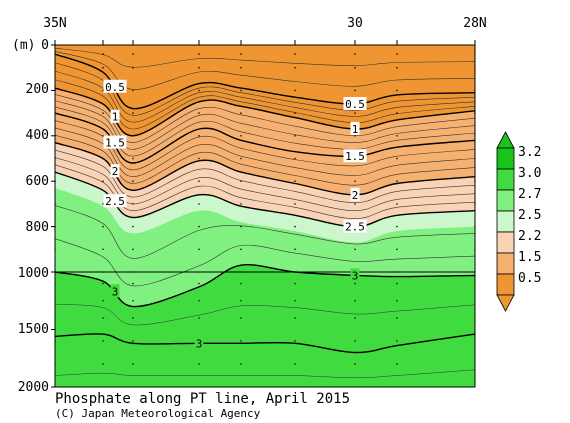 The width and height of the screenshot is (570, 423). I want to click on contour-label: 2.5, so click(115, 201).